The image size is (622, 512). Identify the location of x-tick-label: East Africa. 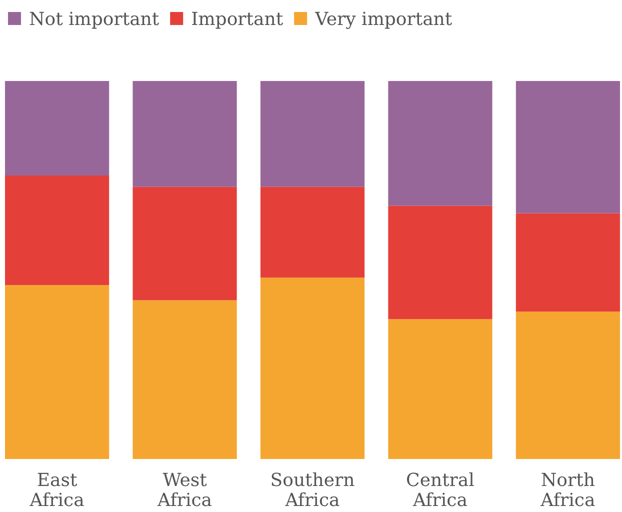
(56, 490).